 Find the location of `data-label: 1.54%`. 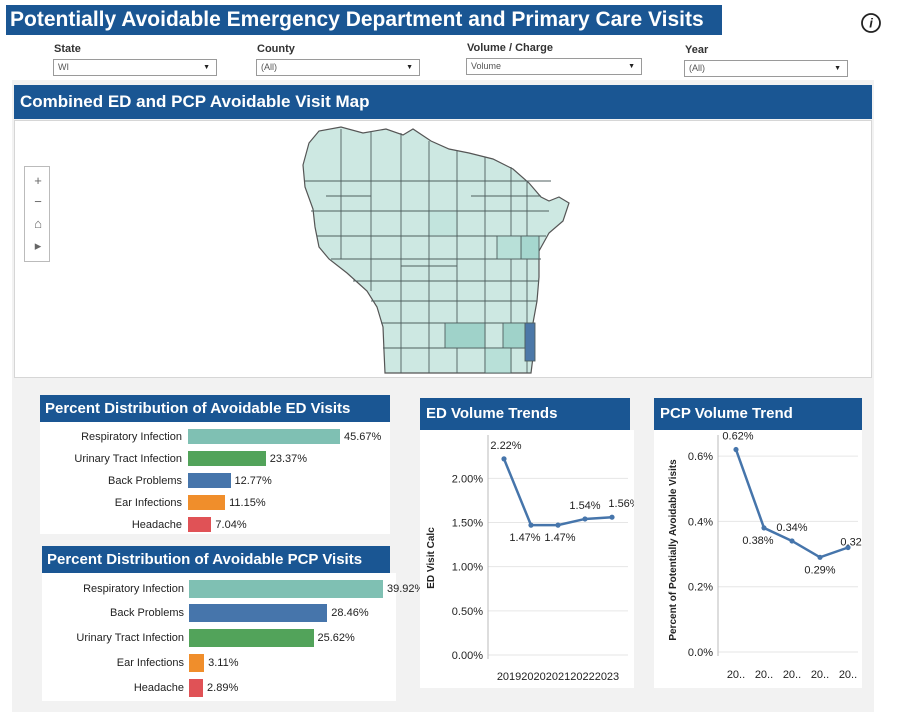

data-label: 1.54% is located at coordinates (584, 506).